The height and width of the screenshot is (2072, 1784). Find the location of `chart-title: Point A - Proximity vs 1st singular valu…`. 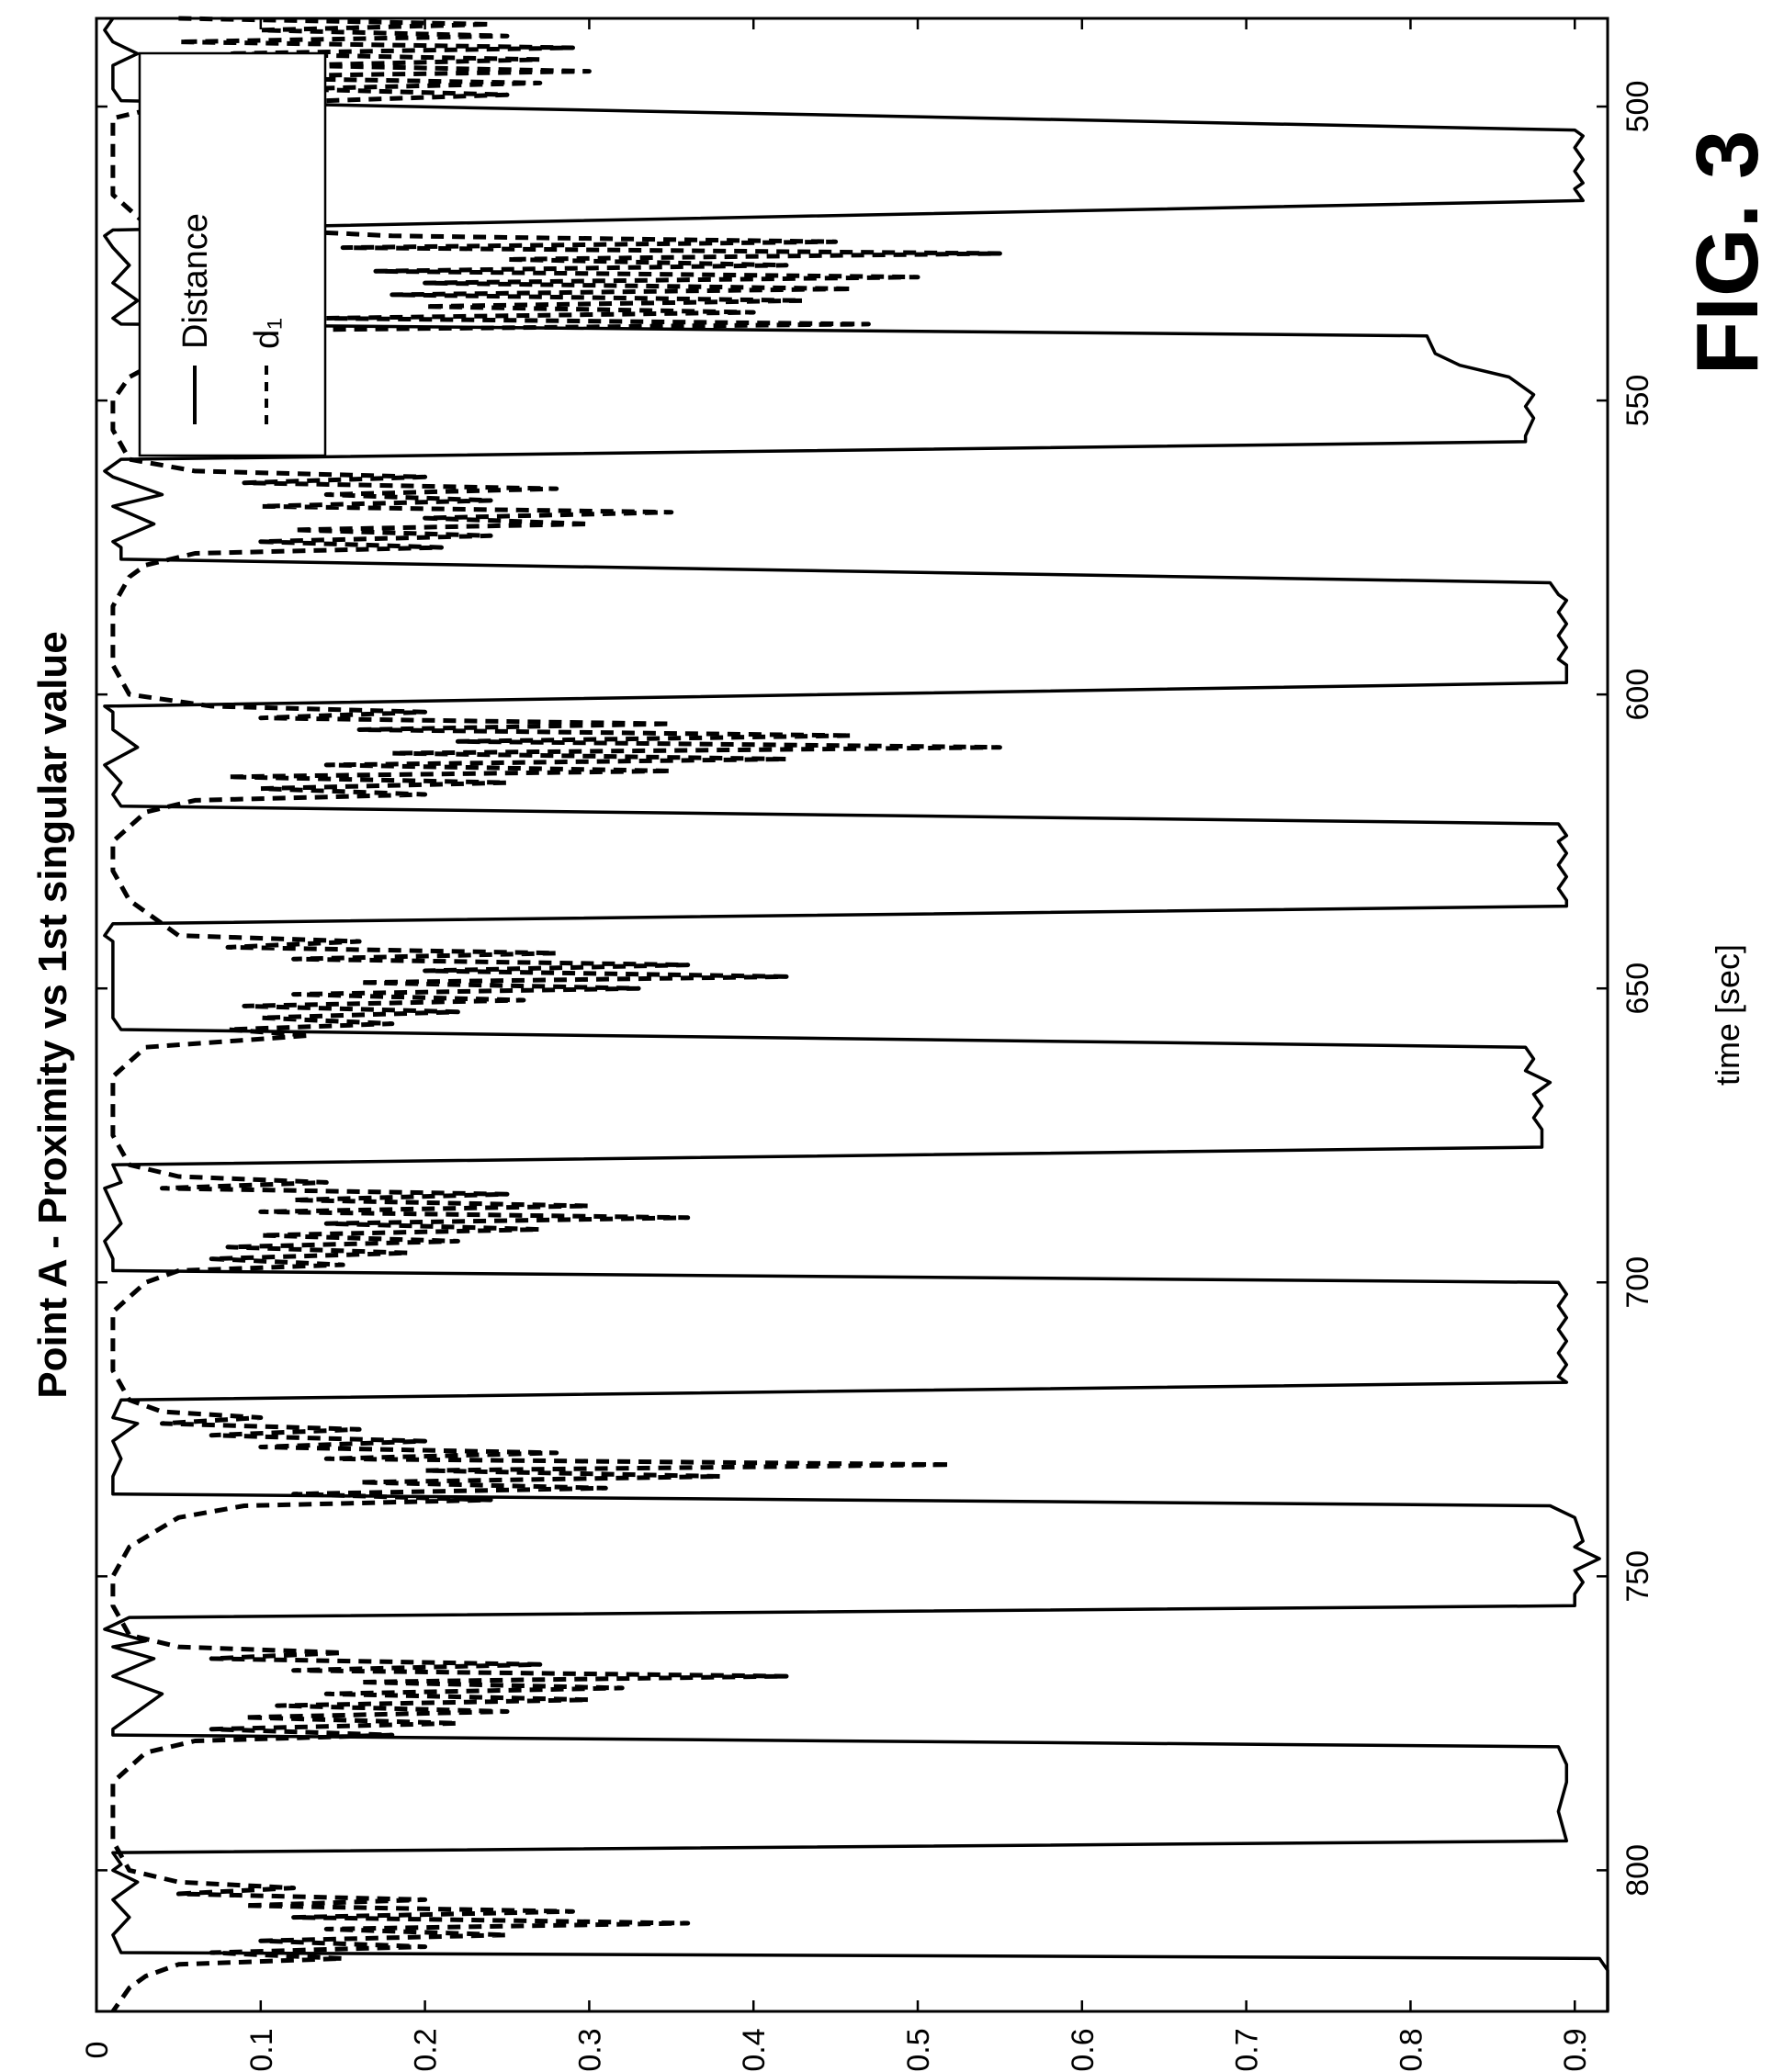

chart-title: Point A - Proximity vs 1st singular valu… is located at coordinates (52, 1015).